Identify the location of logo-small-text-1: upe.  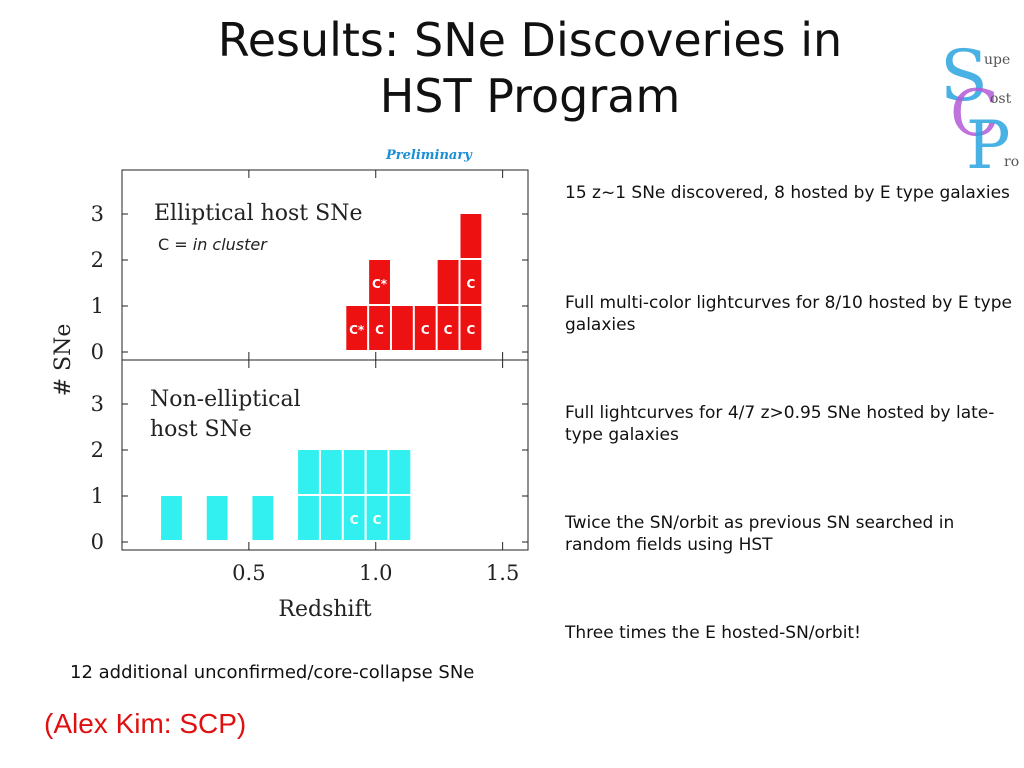
(997, 60).